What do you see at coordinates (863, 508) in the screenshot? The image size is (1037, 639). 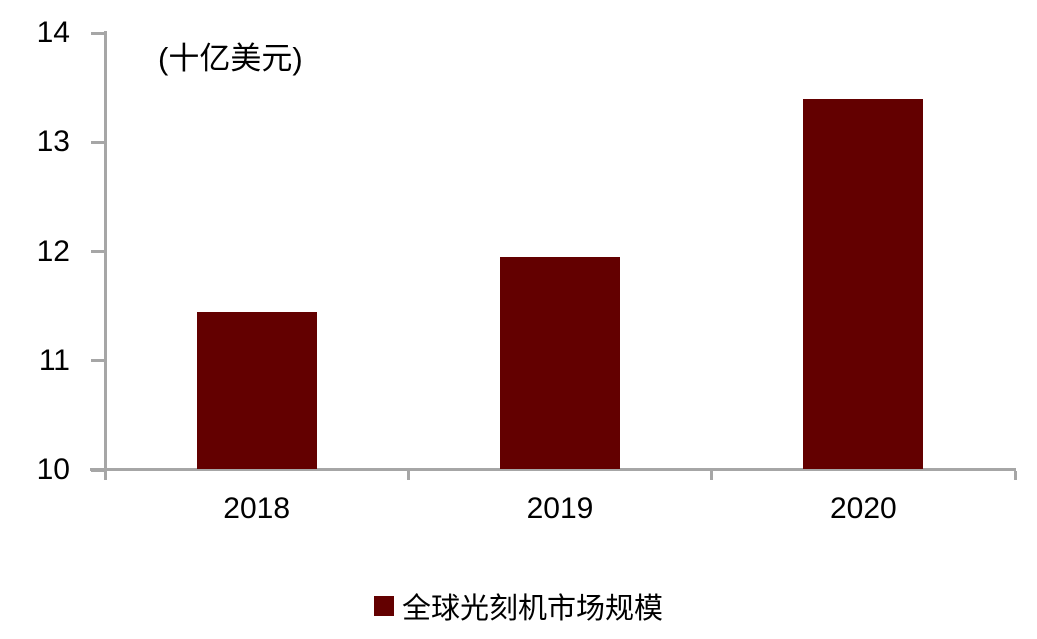 I see `x-tick-label: 2020` at bounding box center [863, 508].